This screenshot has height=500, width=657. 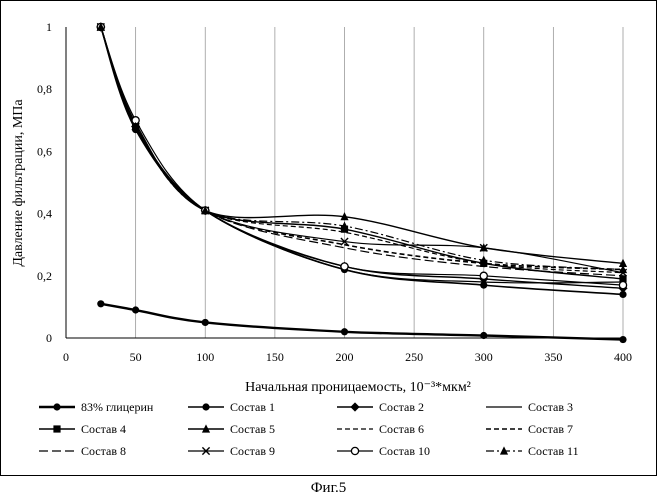 I want to click on legend-item-1: Состав 1, so click(x=231, y=407).